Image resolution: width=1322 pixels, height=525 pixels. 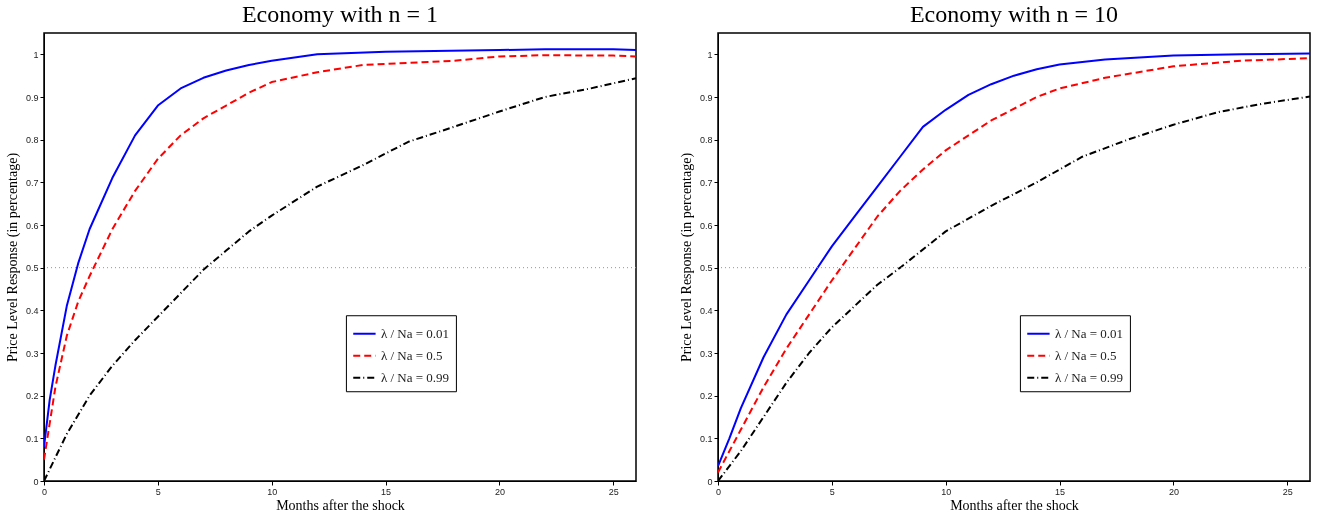 What do you see at coordinates (340, 14) in the screenshot?
I see `chart-title: Economy with n = 1` at bounding box center [340, 14].